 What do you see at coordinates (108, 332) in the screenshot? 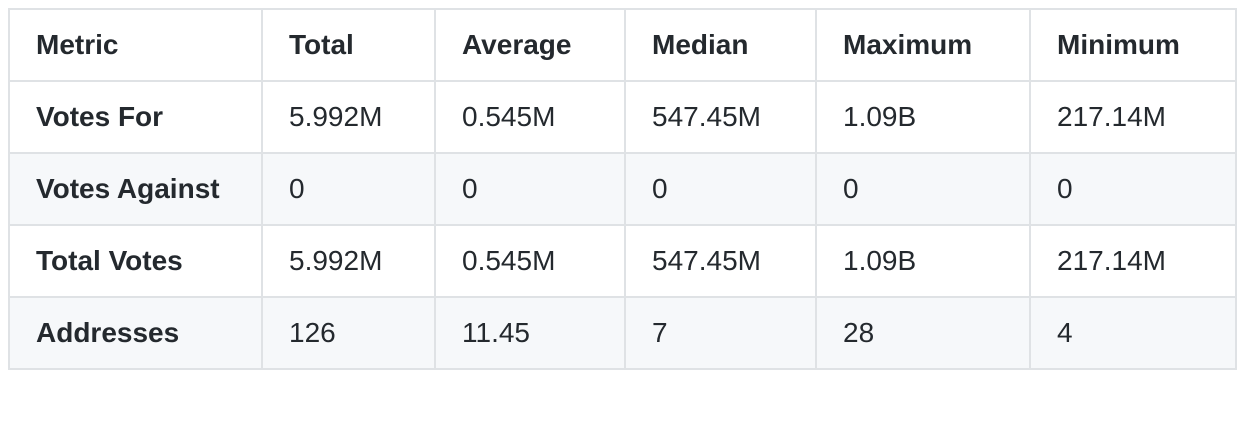
I see `row-label-text: Addresses` at bounding box center [108, 332].